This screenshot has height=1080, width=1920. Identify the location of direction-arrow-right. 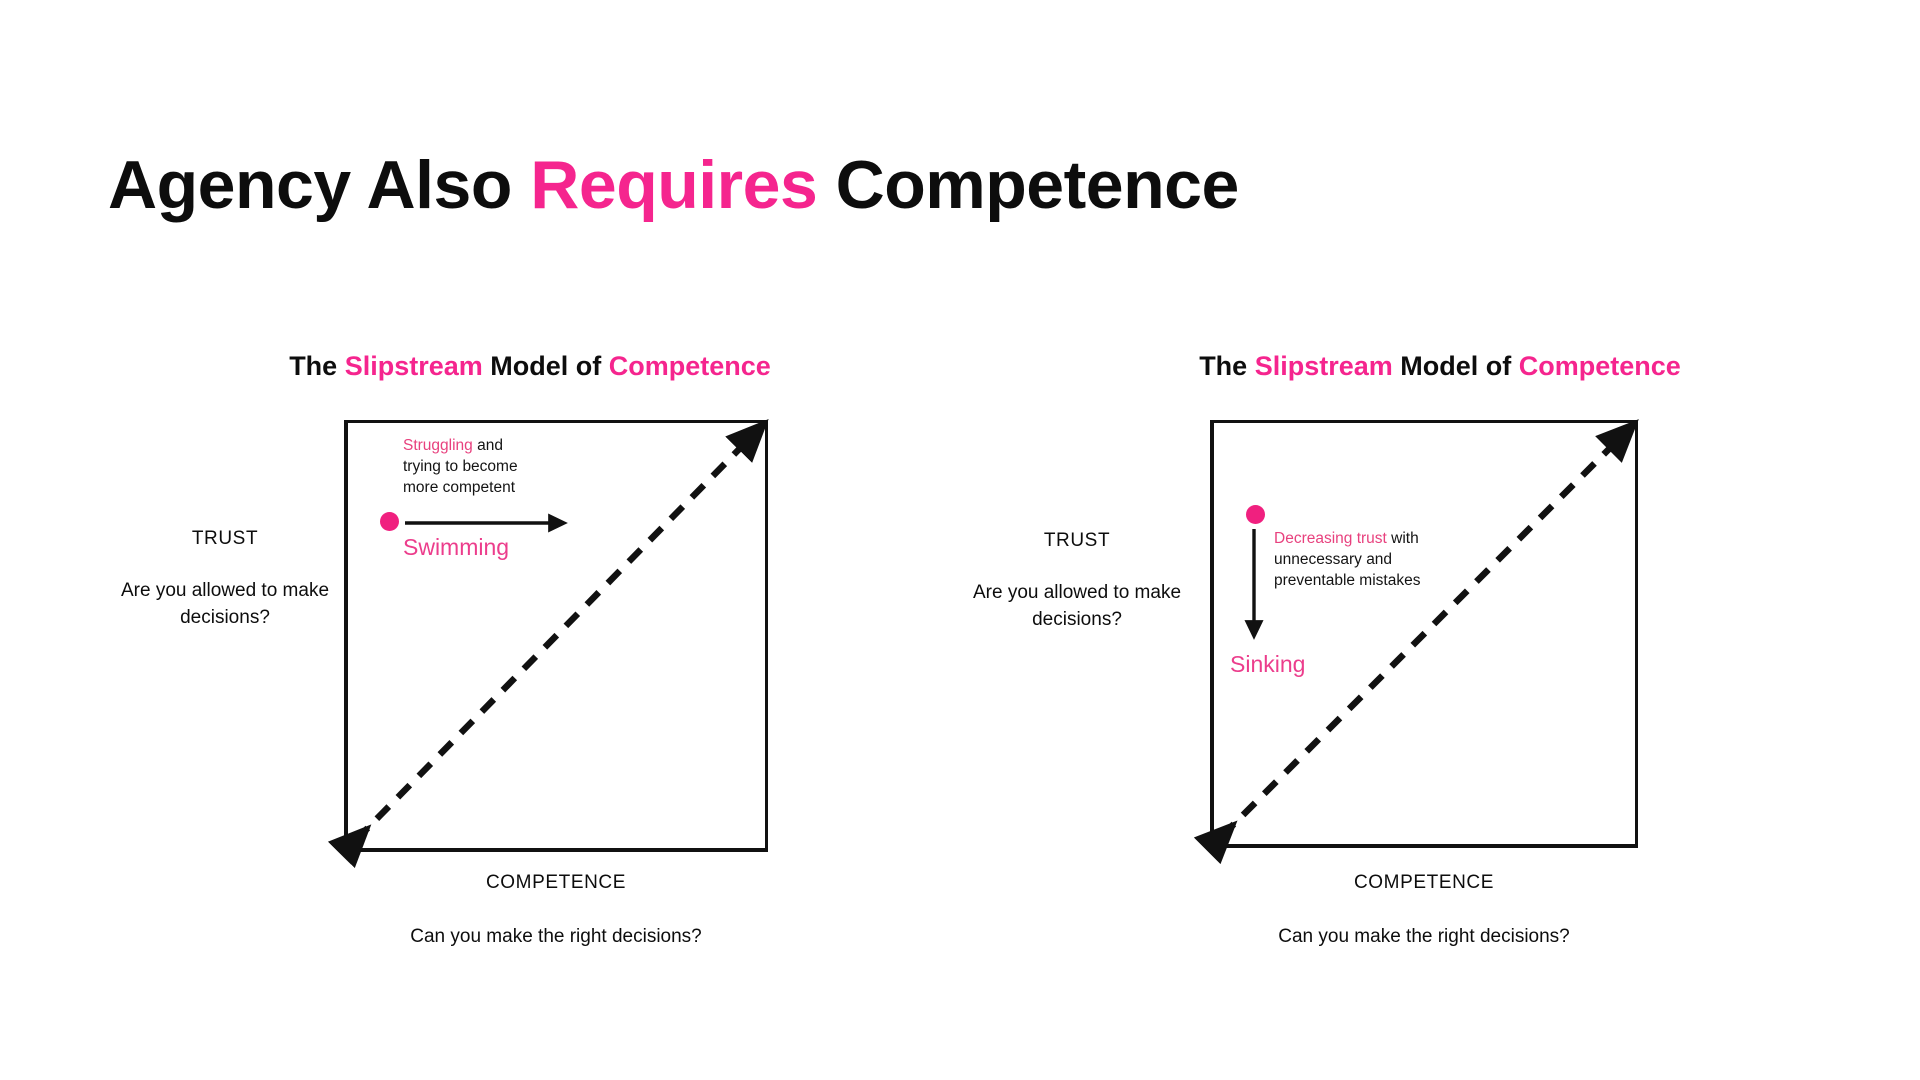
(486, 523).